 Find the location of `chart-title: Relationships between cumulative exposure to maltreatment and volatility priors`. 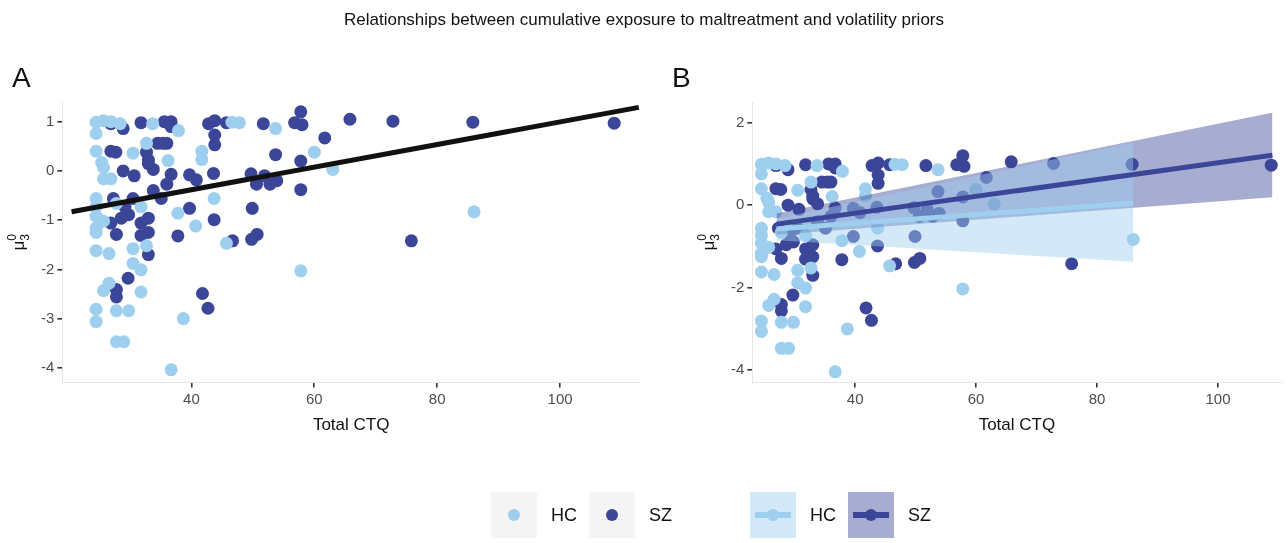

chart-title: Relationships between cumulative exposure to maltreatment and volatility priors is located at coordinates (644, 20).